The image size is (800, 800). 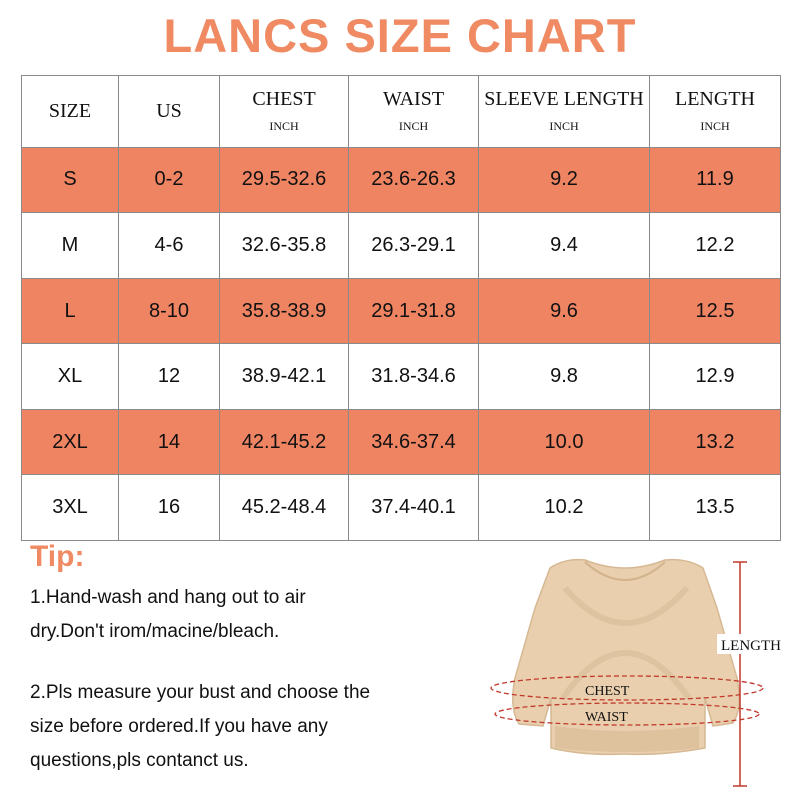 I want to click on table-row: S 0-2 29.5-32.6 23.6-26.3 9.2 11.9, so click(x=401, y=180).